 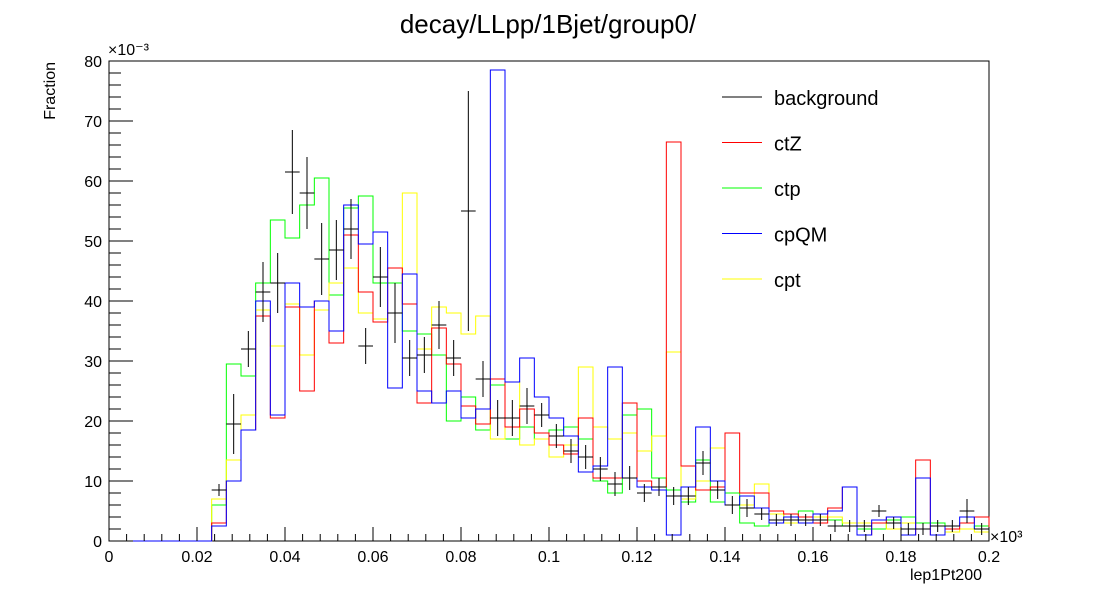 I want to click on legend-label: cpt, so click(x=787, y=281).